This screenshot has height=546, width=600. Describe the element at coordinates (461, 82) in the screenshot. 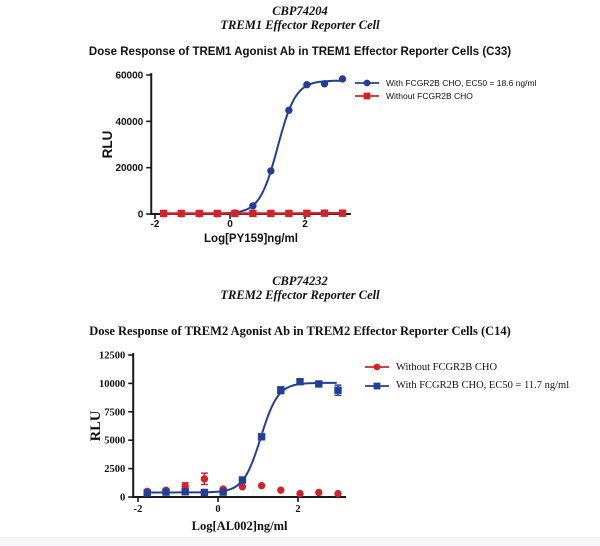

I see `legend-label: With FCGR2B CHO, EC50 = 18.6 ng/ml` at that location.